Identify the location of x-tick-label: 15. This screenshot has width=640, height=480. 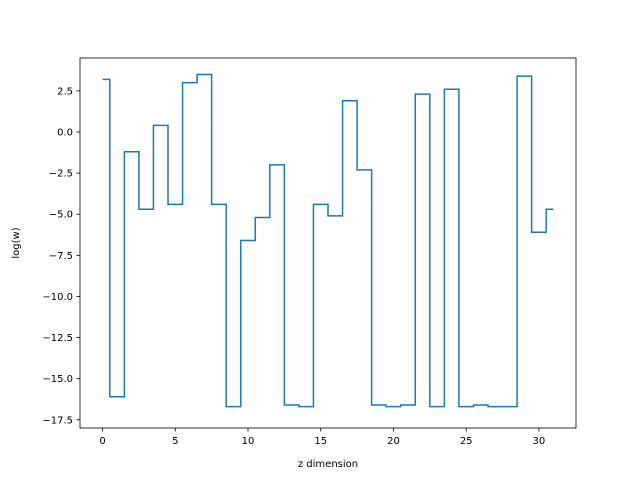
(320, 441).